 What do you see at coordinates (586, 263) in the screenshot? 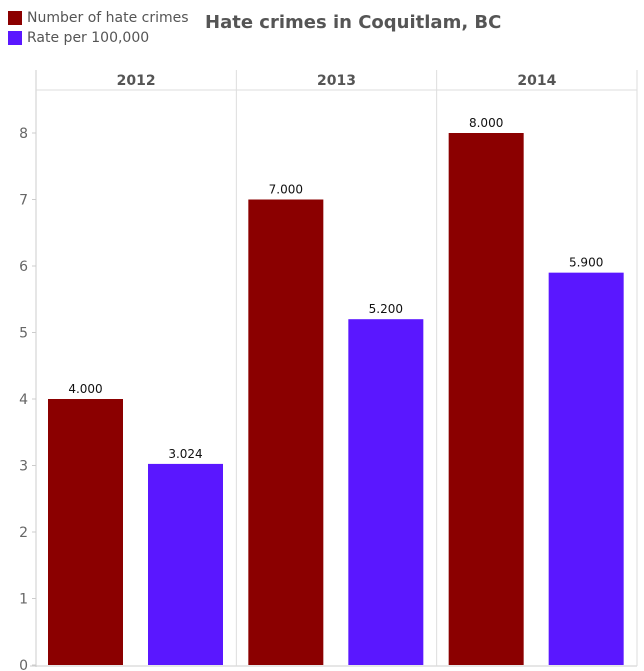
I see `data-label: 5.900` at bounding box center [586, 263].